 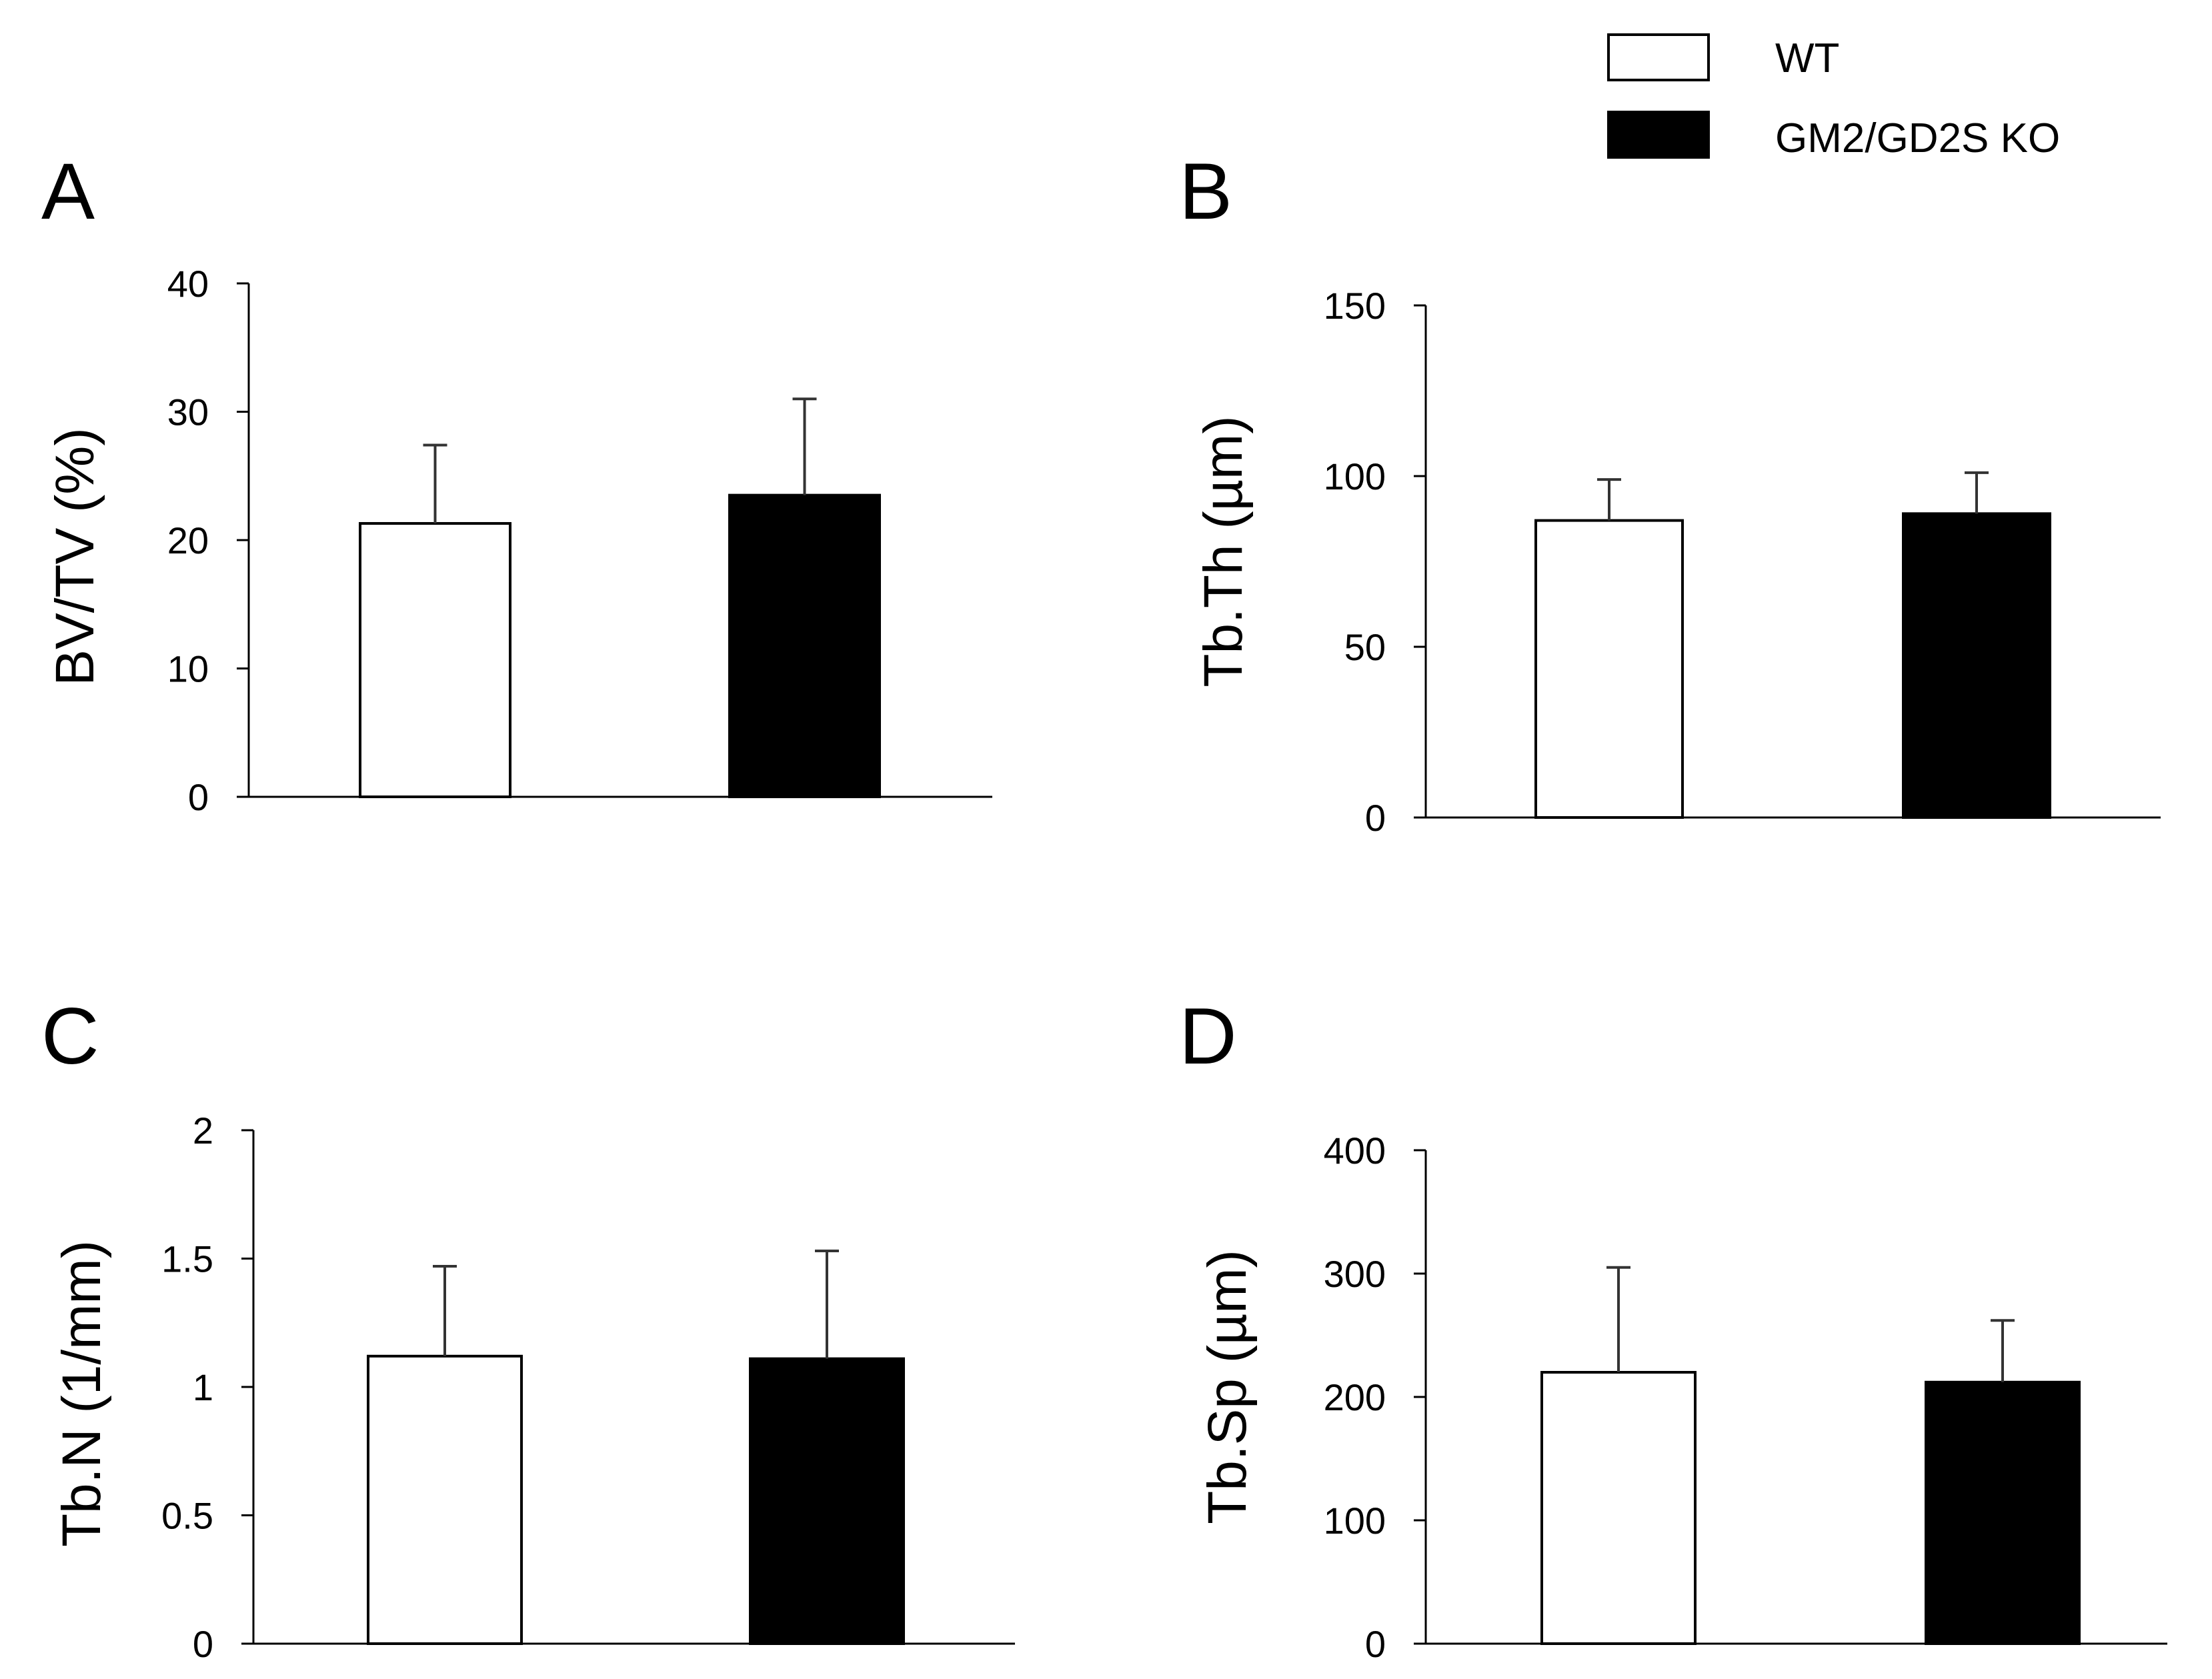 What do you see at coordinates (1223, 551) in the screenshot?
I see `y-axis-title-b: Tb.Th (µm)` at bounding box center [1223, 551].